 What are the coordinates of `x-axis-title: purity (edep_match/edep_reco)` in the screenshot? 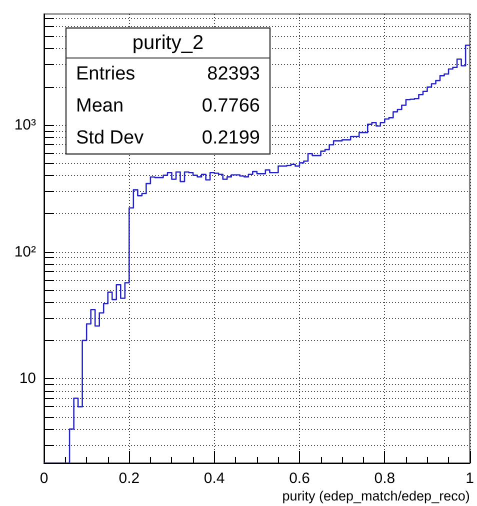 It's located at (376, 496).